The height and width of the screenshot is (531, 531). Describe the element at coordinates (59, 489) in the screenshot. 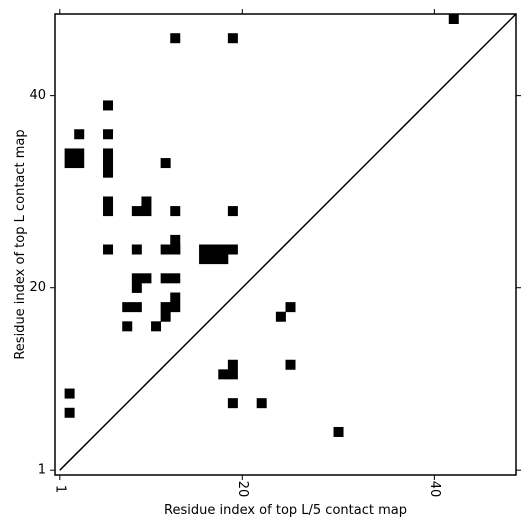

I see `x-tick-label: 1` at that location.